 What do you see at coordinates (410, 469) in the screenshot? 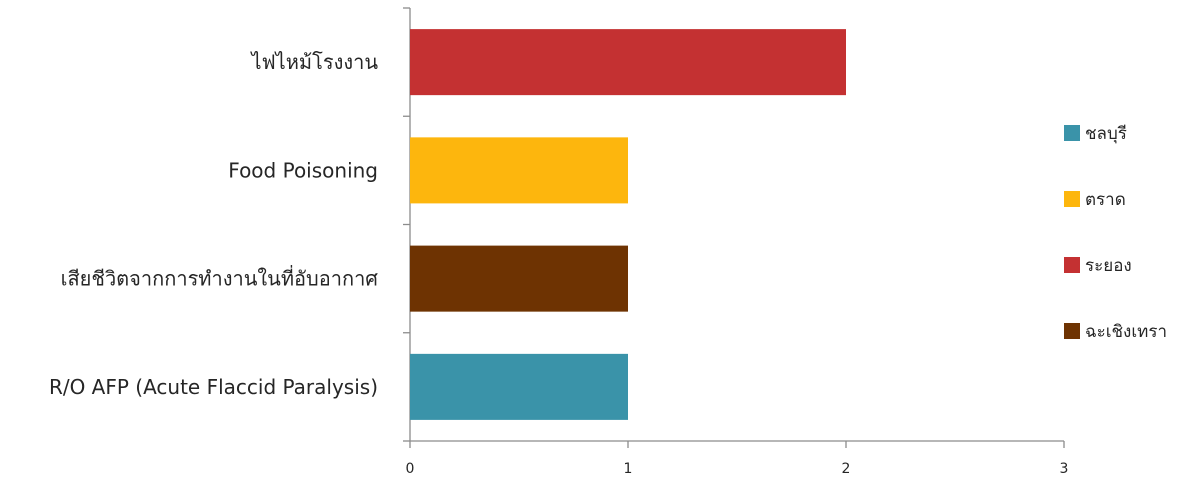
I see `x-tick-label: 0` at bounding box center [410, 469].